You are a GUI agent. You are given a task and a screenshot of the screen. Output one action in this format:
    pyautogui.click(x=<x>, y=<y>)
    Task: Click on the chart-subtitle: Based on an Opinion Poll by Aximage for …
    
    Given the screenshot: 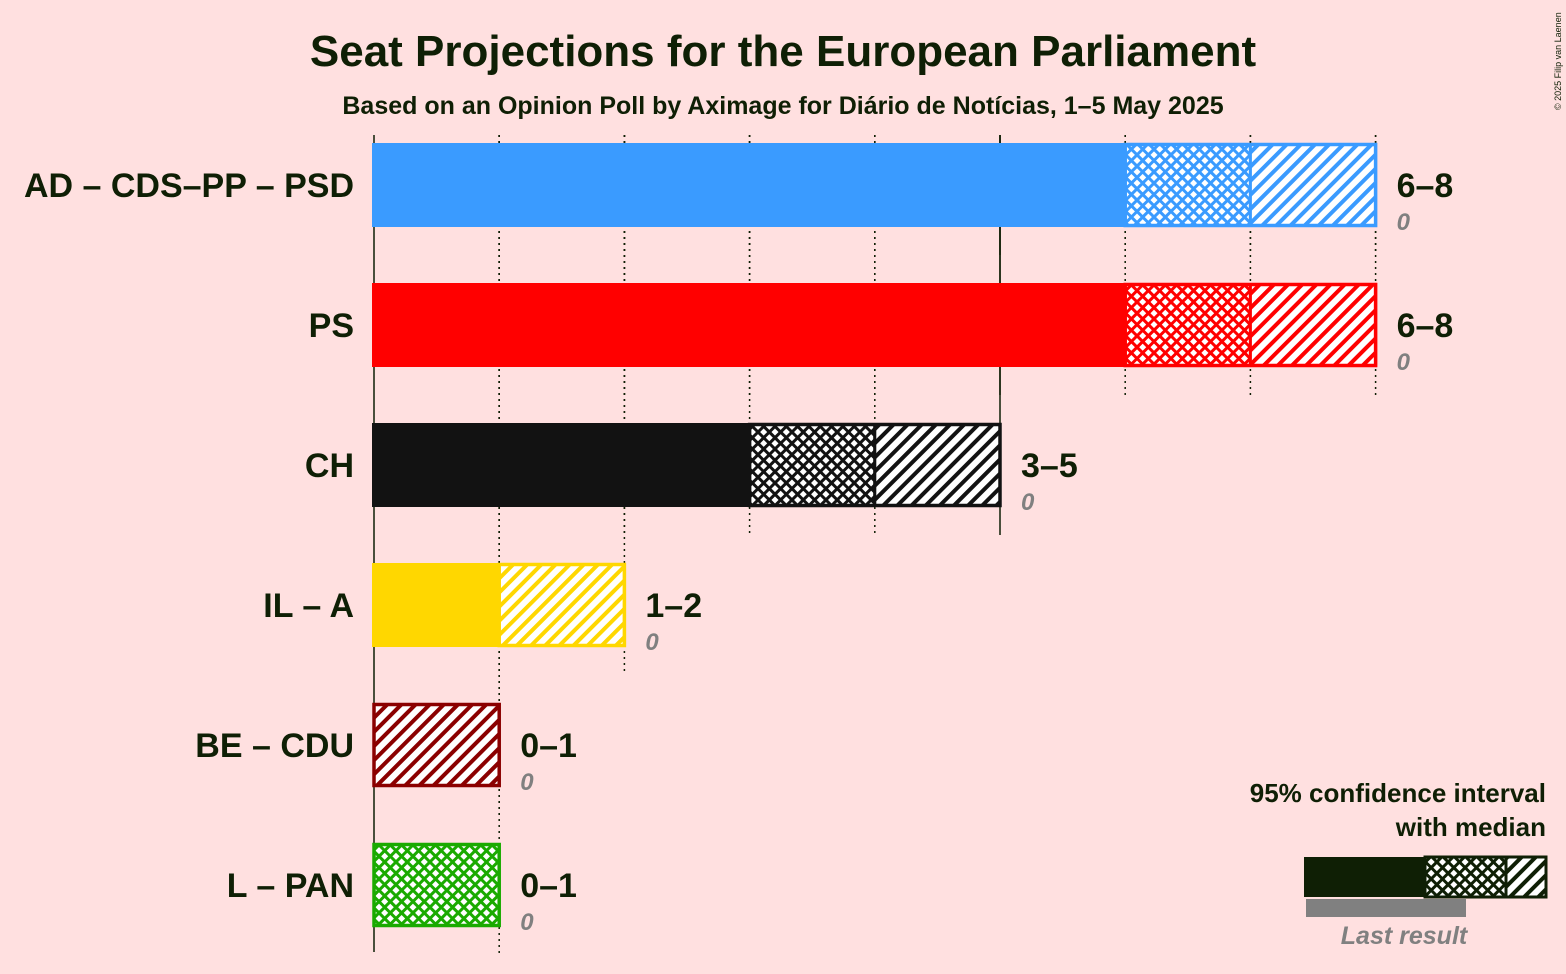 What is the action you would take?
    pyautogui.click(x=782, y=106)
    